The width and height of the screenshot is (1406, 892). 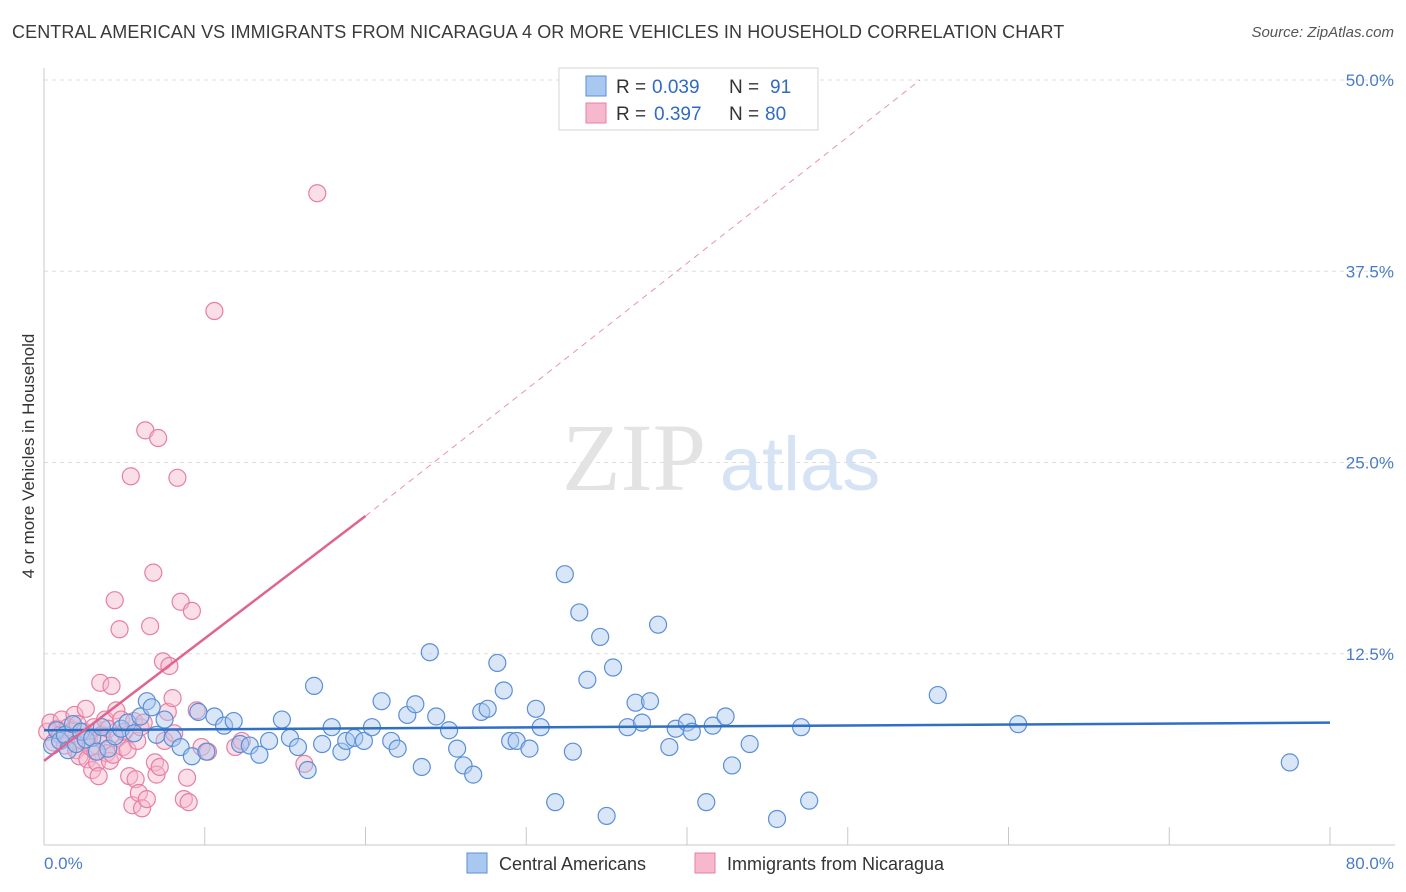 What do you see at coordinates (631, 114) in the screenshot?
I see `legend-r-label-2: R =` at bounding box center [631, 114].